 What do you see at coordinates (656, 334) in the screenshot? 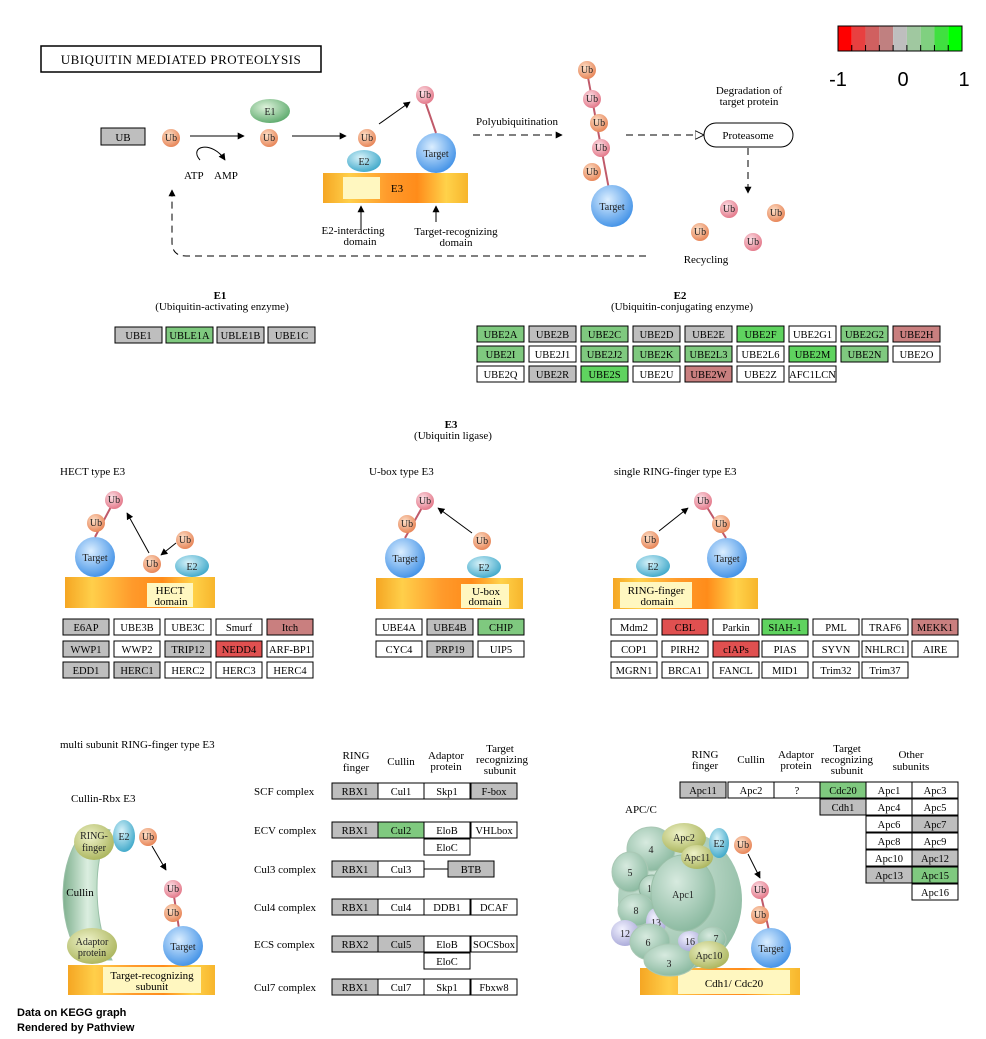
I see `gene-ube2d: UBE2D` at bounding box center [656, 334].